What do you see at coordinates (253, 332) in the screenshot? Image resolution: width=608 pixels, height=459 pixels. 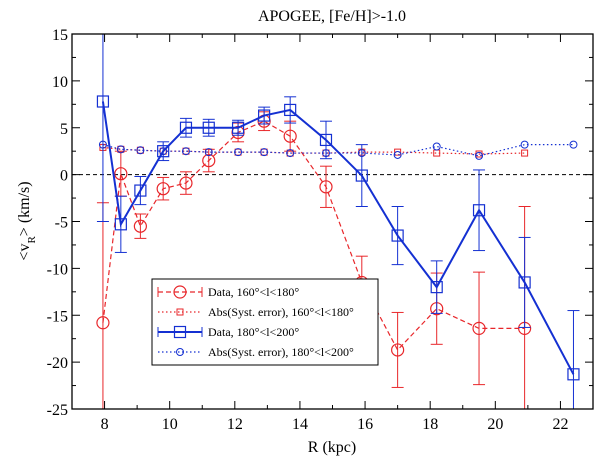 I see `legend-label: Data, 180°<l<200°` at bounding box center [253, 332].